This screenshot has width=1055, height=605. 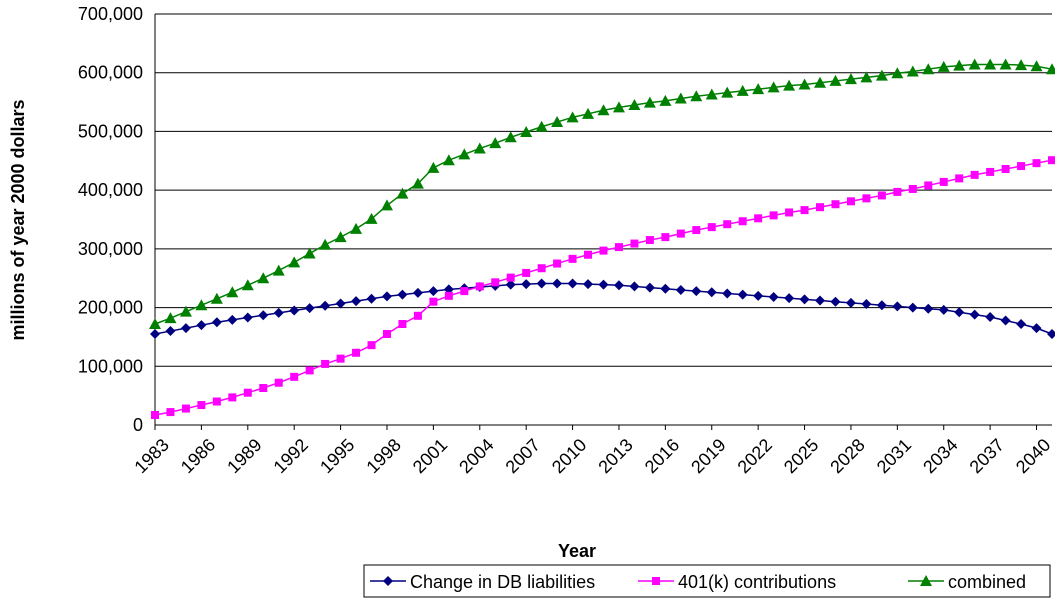 I want to click on y-axis-title: millions of year 2000 dollars, so click(x=18, y=219).